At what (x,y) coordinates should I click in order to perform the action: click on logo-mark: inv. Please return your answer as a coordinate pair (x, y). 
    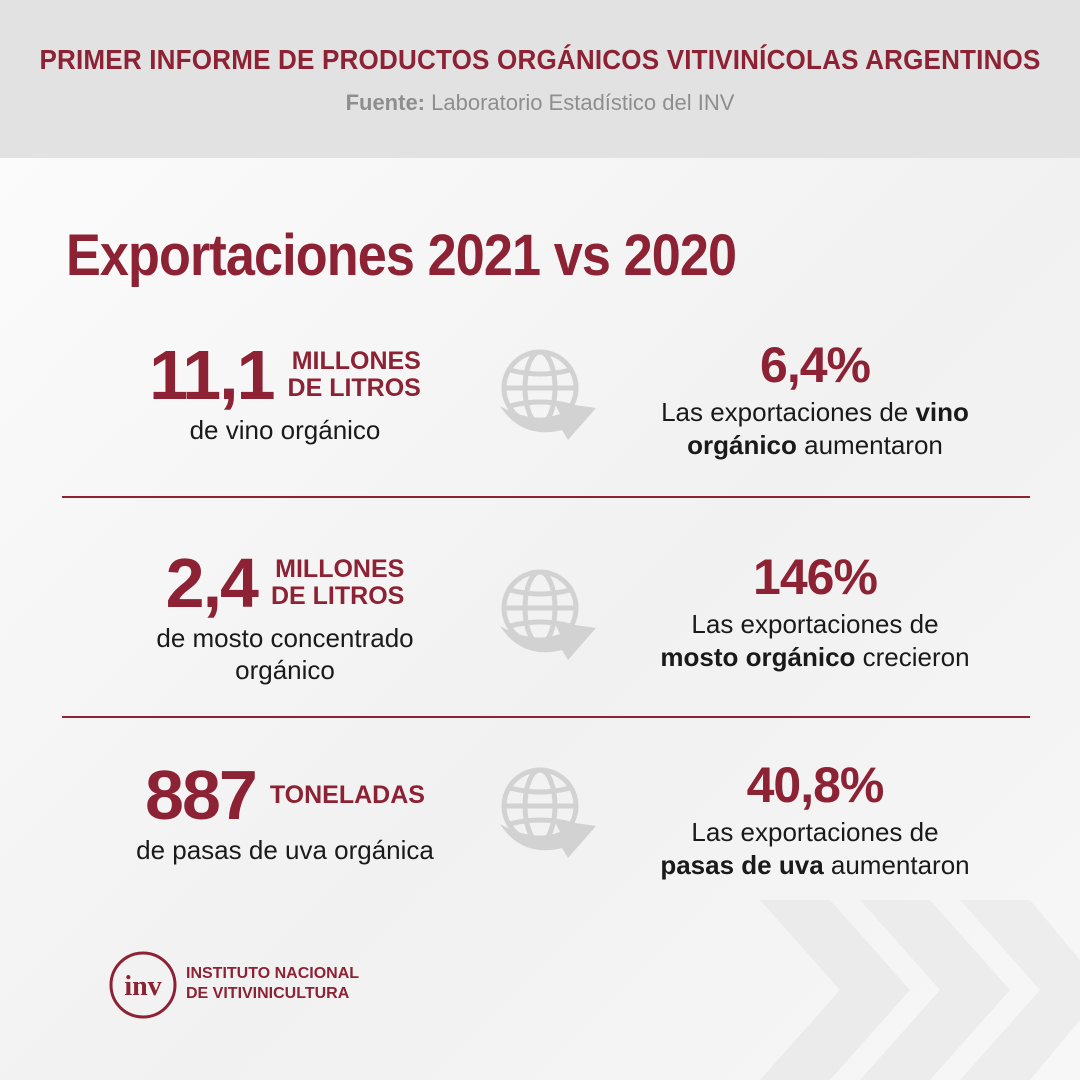
    Looking at the image, I should click on (142, 986).